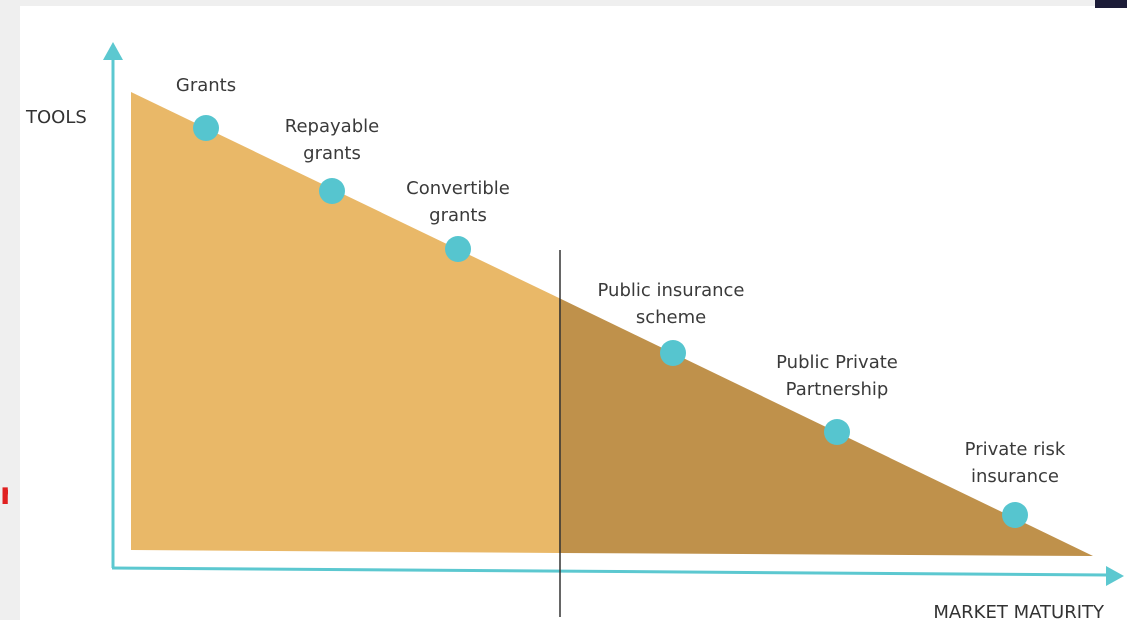 The image size is (1127, 620). What do you see at coordinates (56, 117) in the screenshot?
I see `y-axis-label: TOOLS` at bounding box center [56, 117].